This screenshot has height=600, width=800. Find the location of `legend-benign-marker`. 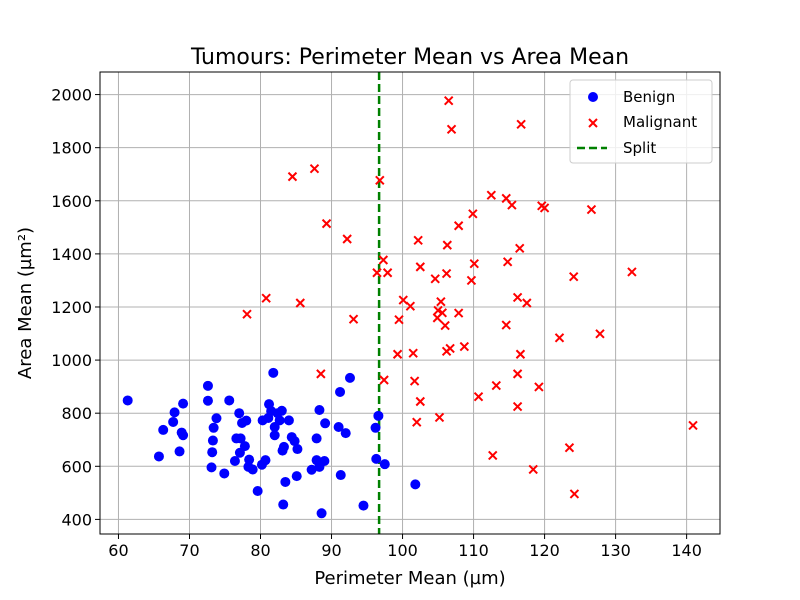

legend-benign-marker is located at coordinates (593, 97).